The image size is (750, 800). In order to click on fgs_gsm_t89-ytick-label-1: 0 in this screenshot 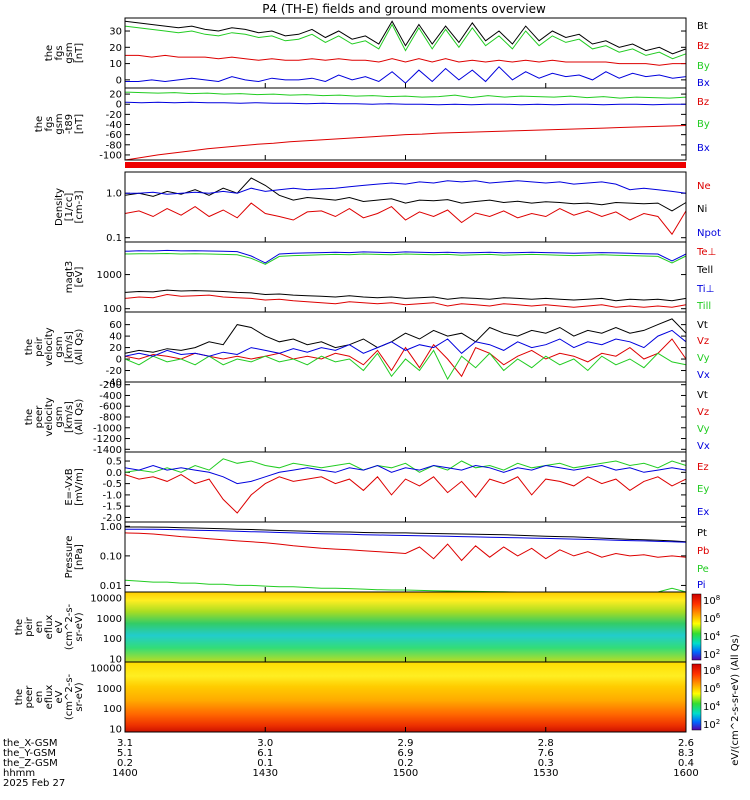, I will do `click(119, 105)`.